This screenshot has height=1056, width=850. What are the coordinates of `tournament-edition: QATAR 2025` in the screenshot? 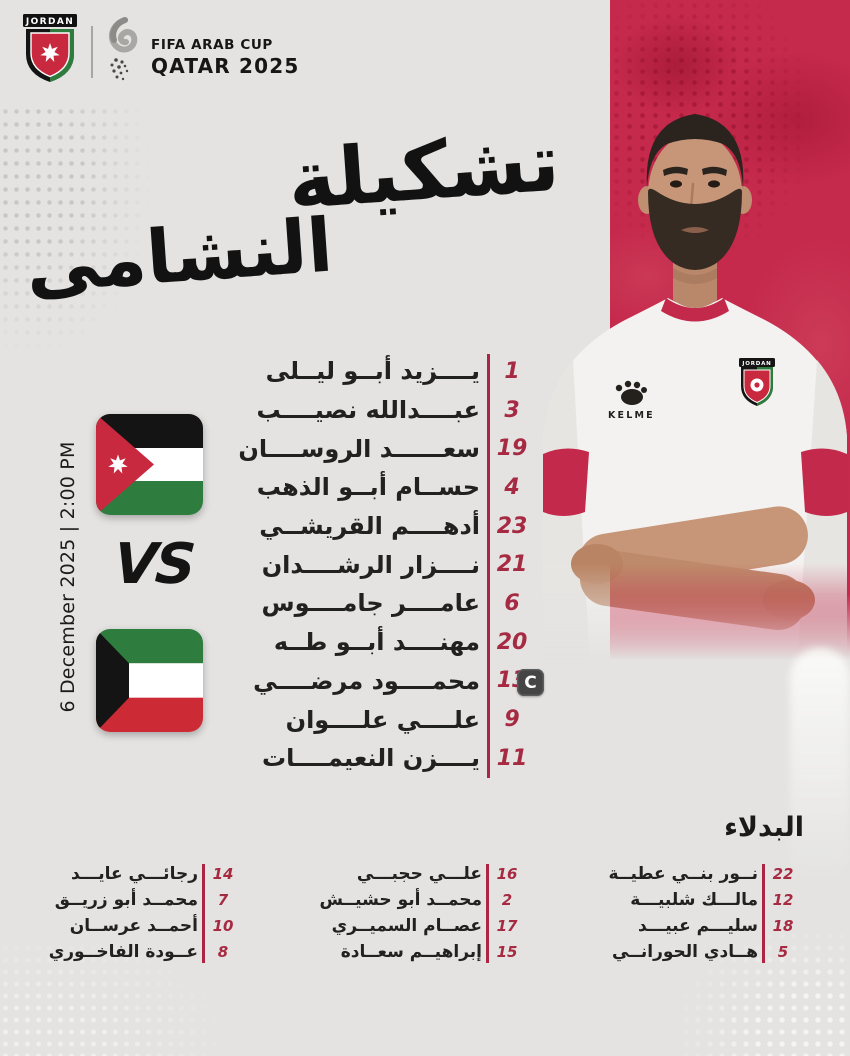 It's located at (225, 66).